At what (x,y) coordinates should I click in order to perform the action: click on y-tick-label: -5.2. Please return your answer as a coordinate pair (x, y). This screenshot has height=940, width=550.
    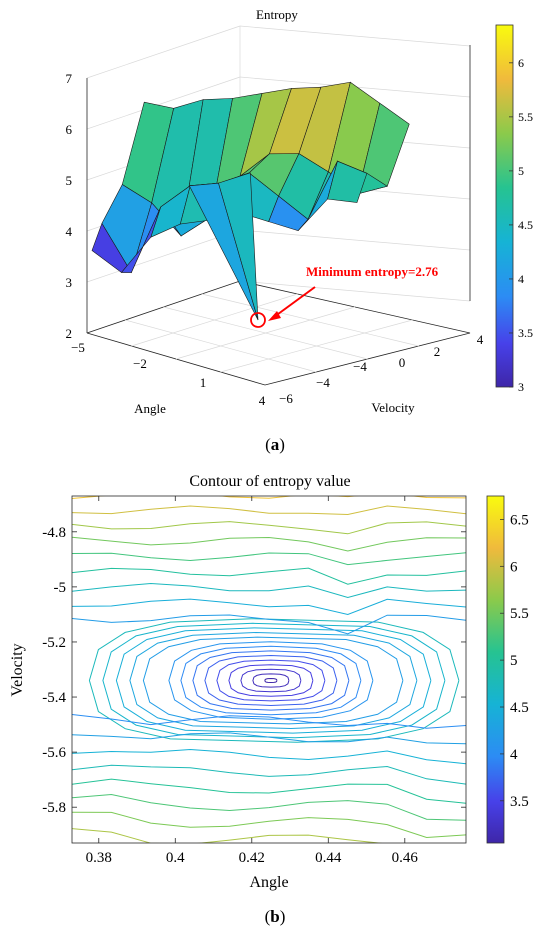
    Looking at the image, I should click on (54, 643).